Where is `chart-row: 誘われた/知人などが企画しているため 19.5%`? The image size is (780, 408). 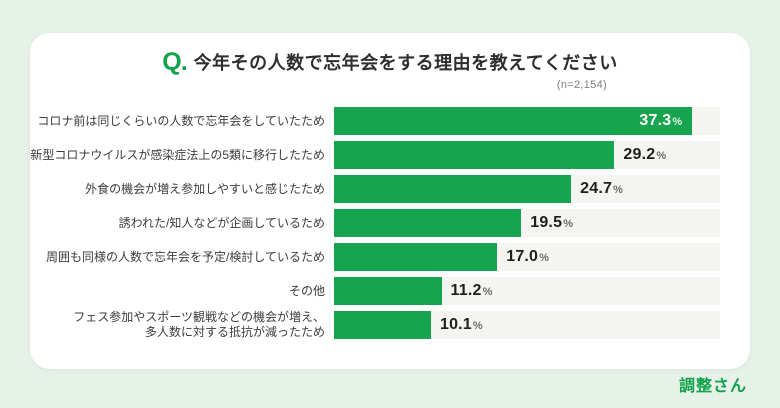
chart-row: 誘われた/知人などが企画しているため 19.5% is located at coordinates (375, 223).